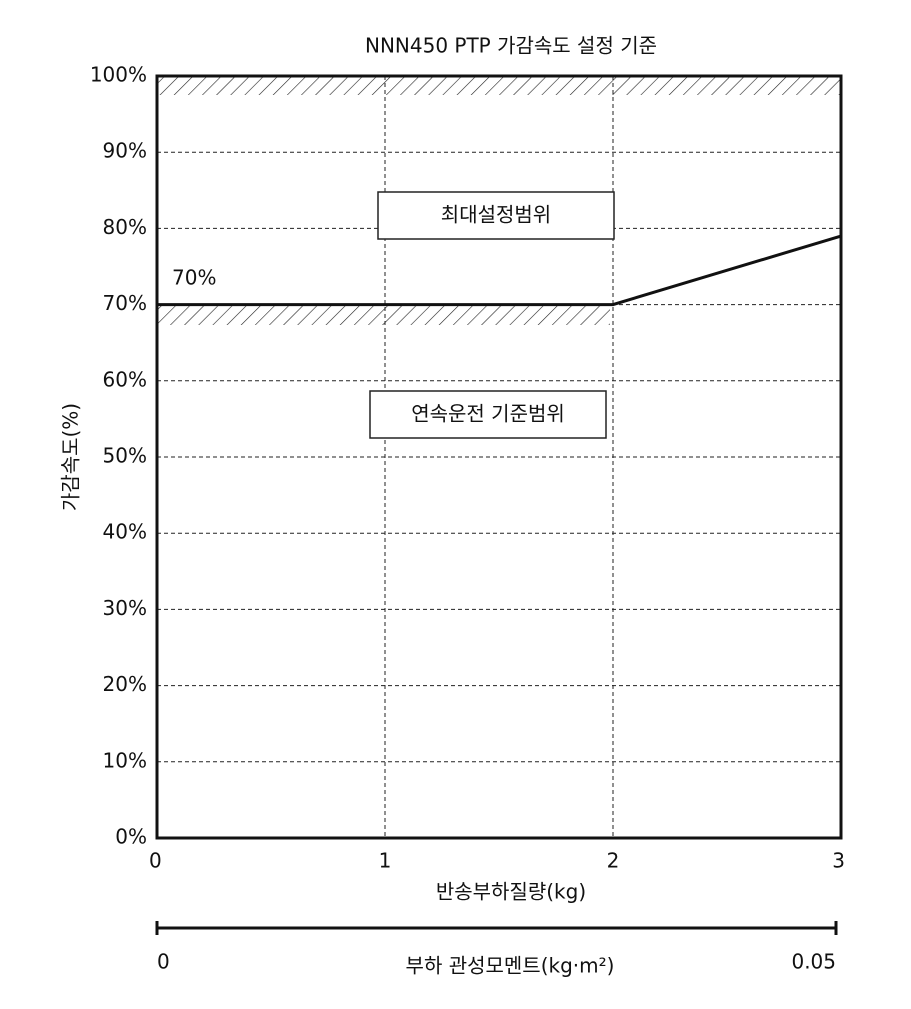 This screenshot has height=1009, width=911. I want to click on x-tick-label: 2, so click(613, 861).